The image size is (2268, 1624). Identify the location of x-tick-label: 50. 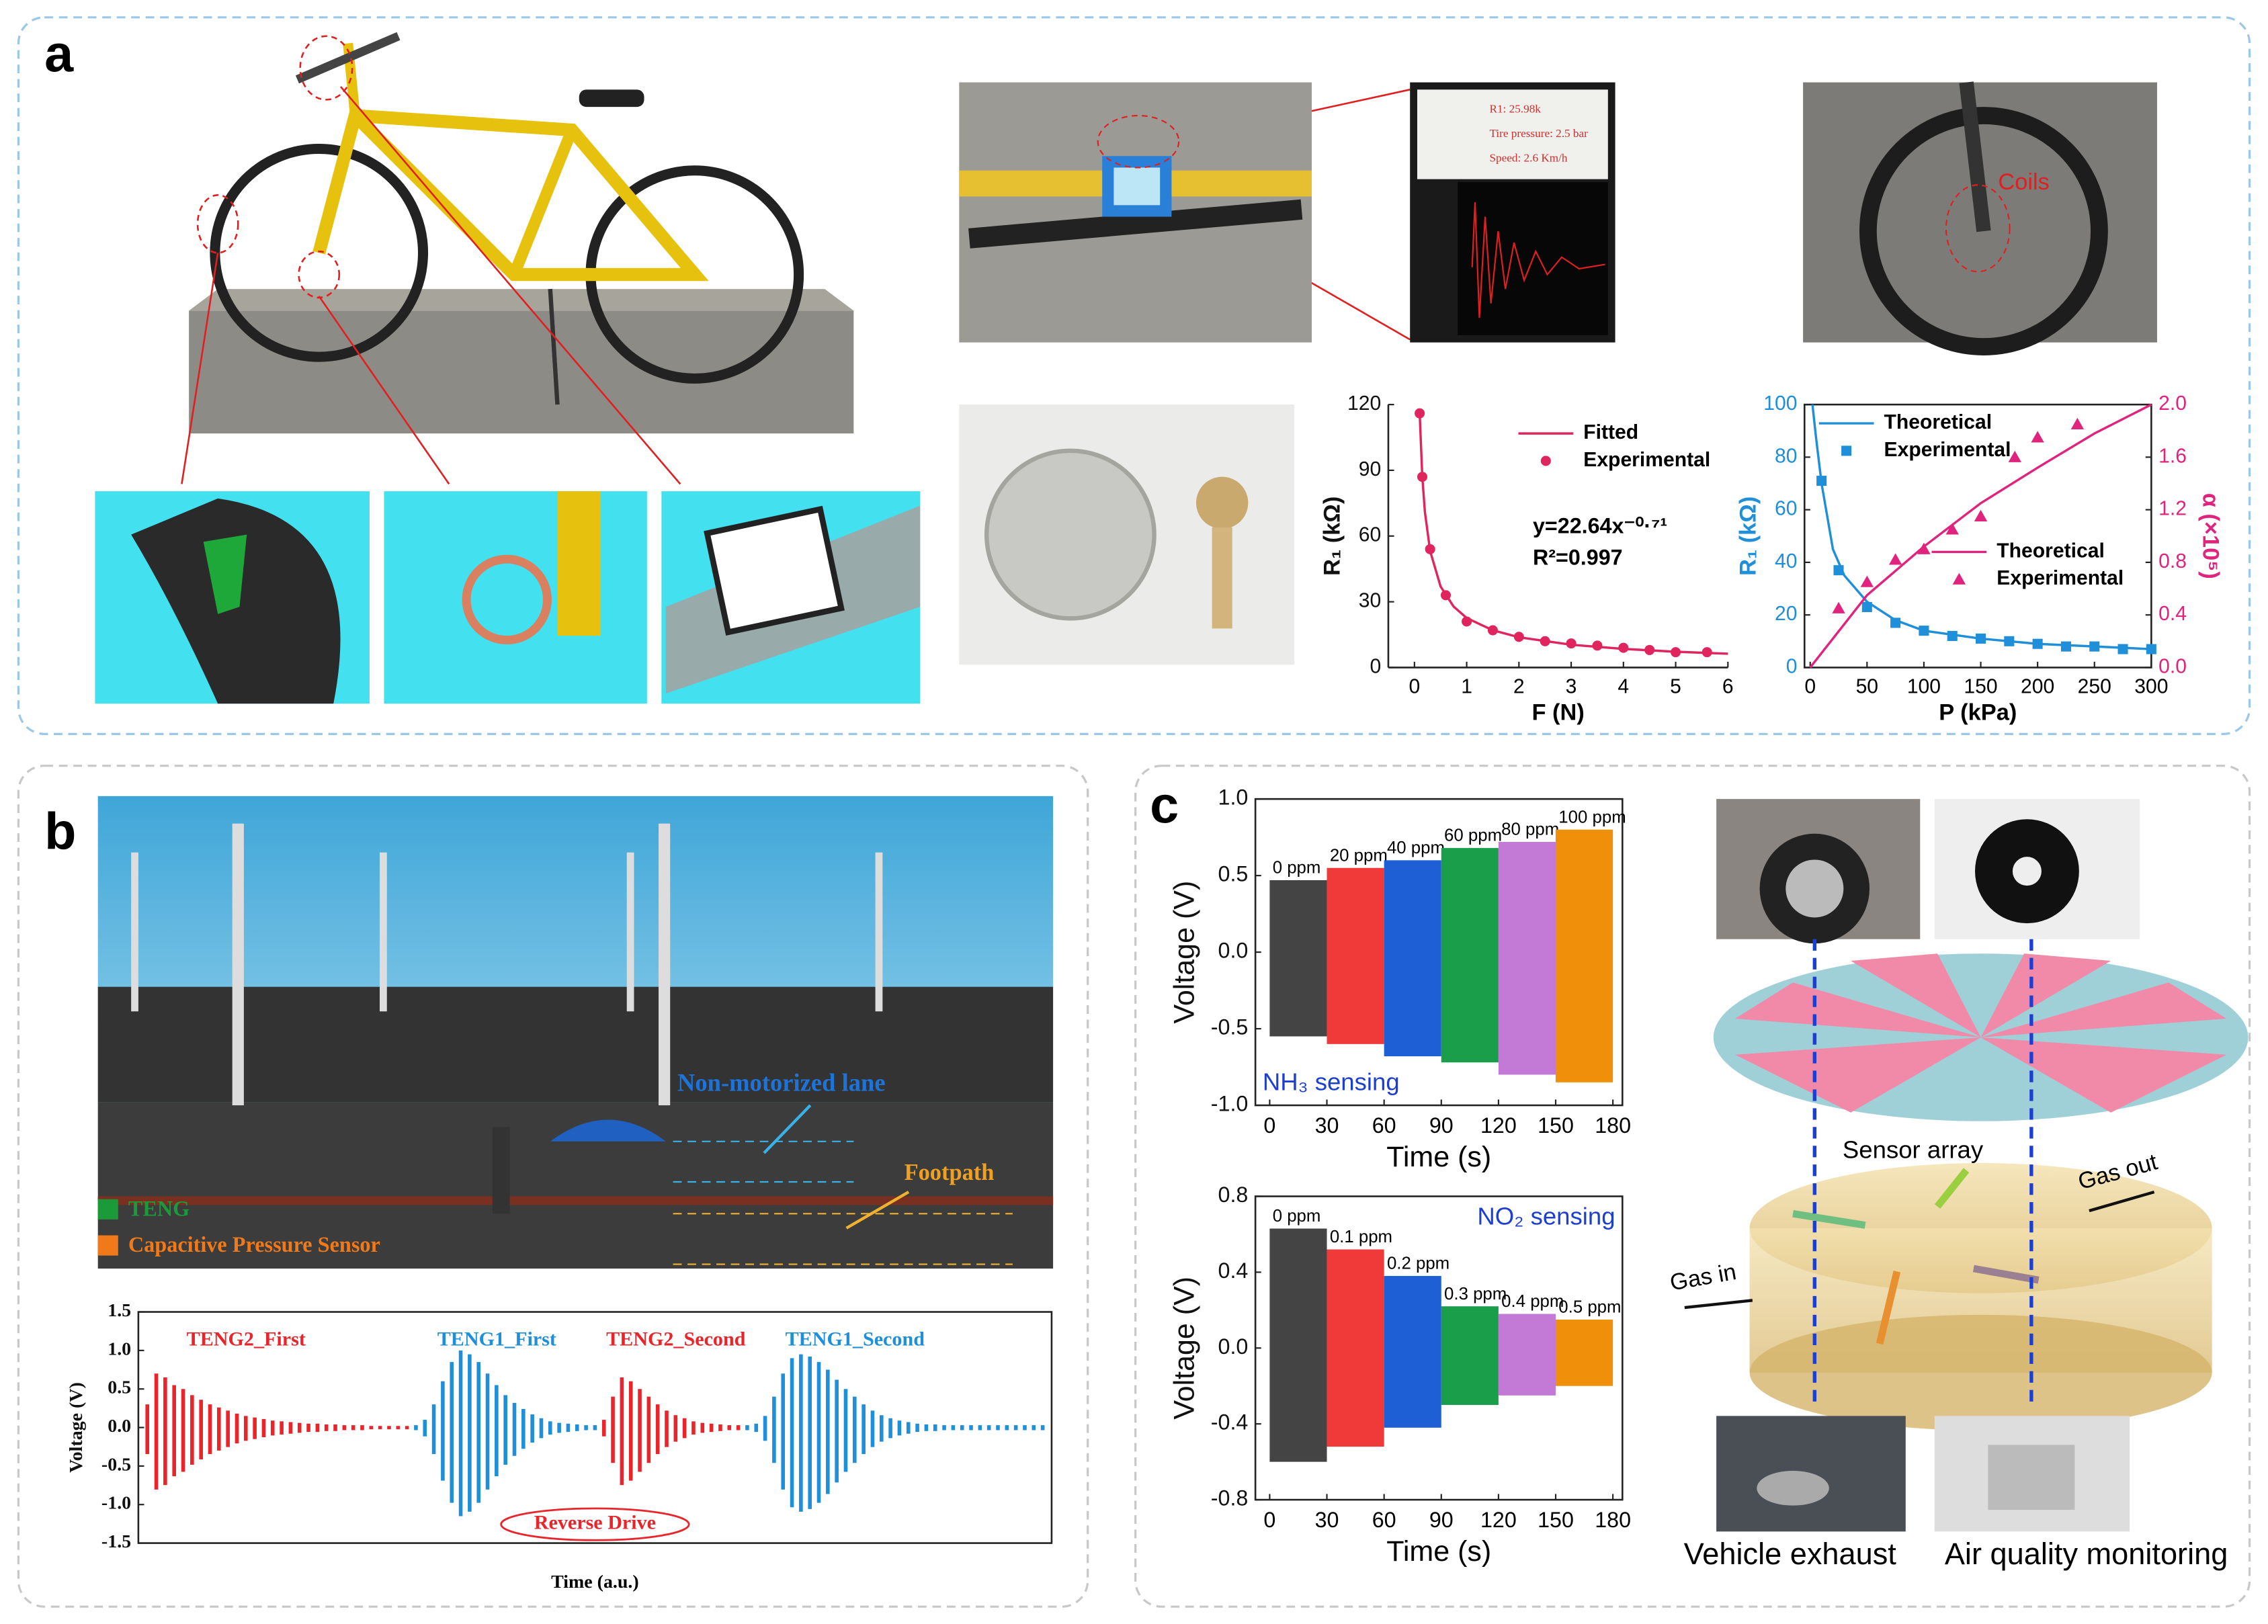
(1867, 687).